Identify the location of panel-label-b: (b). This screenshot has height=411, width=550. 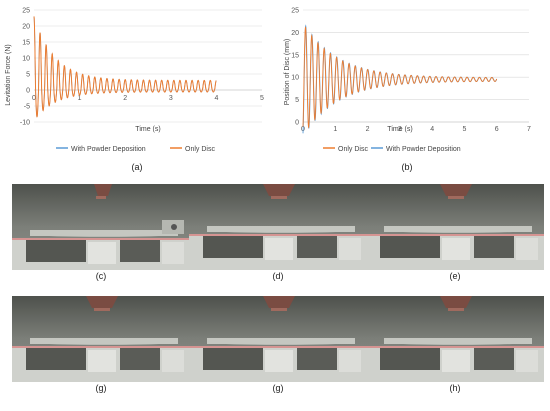
(407, 167).